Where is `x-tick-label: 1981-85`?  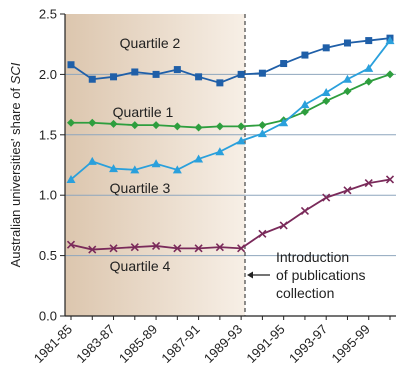 x-tick-label: 1981-85 is located at coordinates (53, 344).